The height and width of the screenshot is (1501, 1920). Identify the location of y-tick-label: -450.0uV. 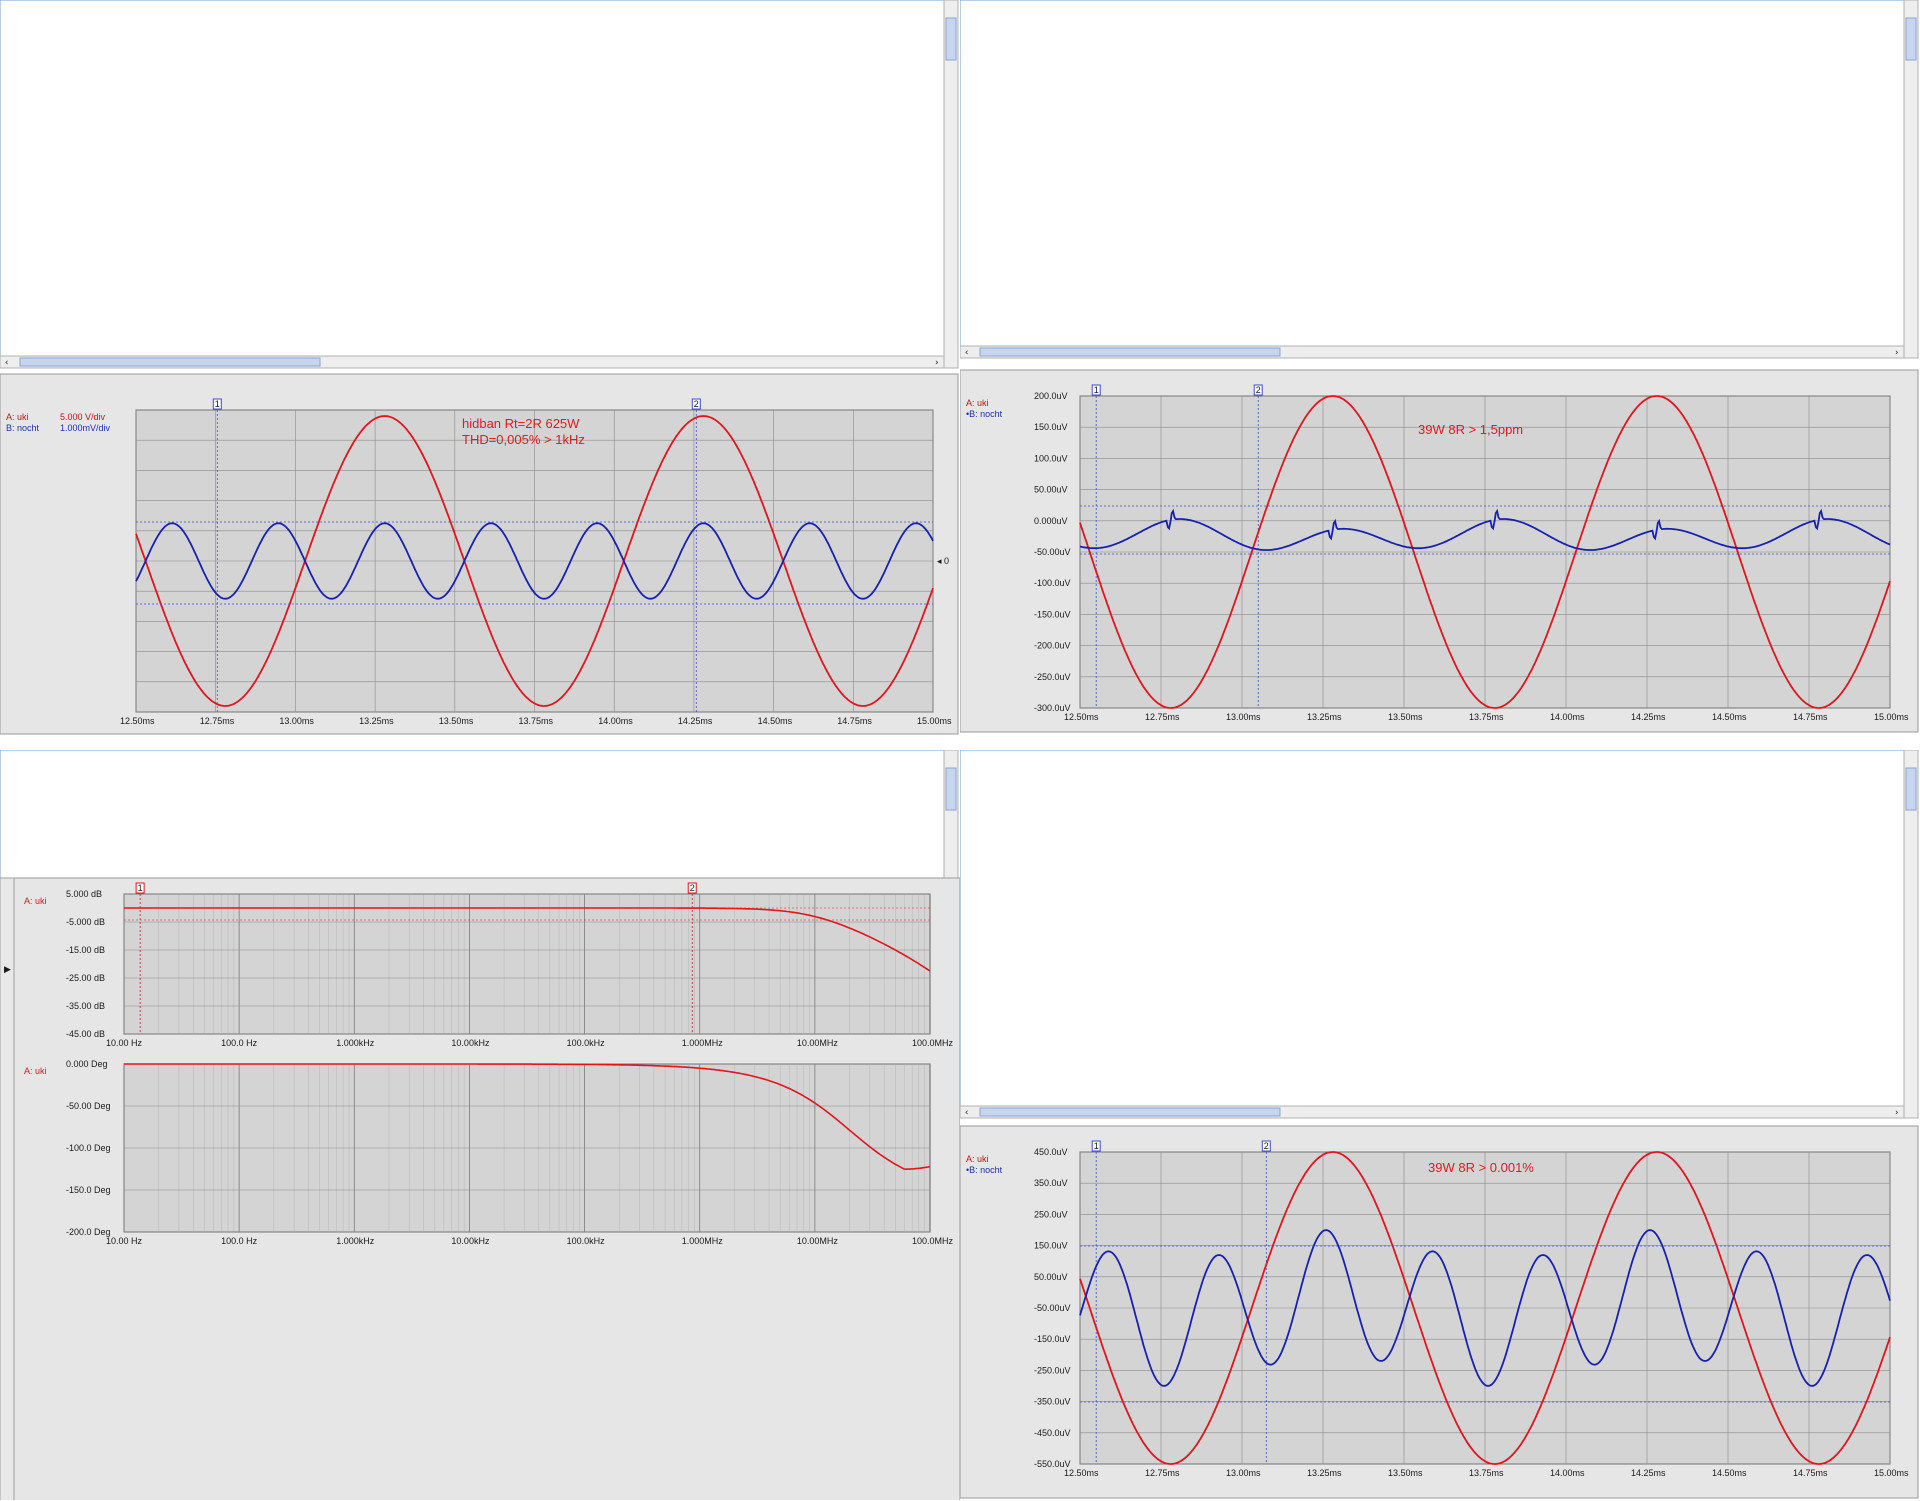
(1052, 1433).